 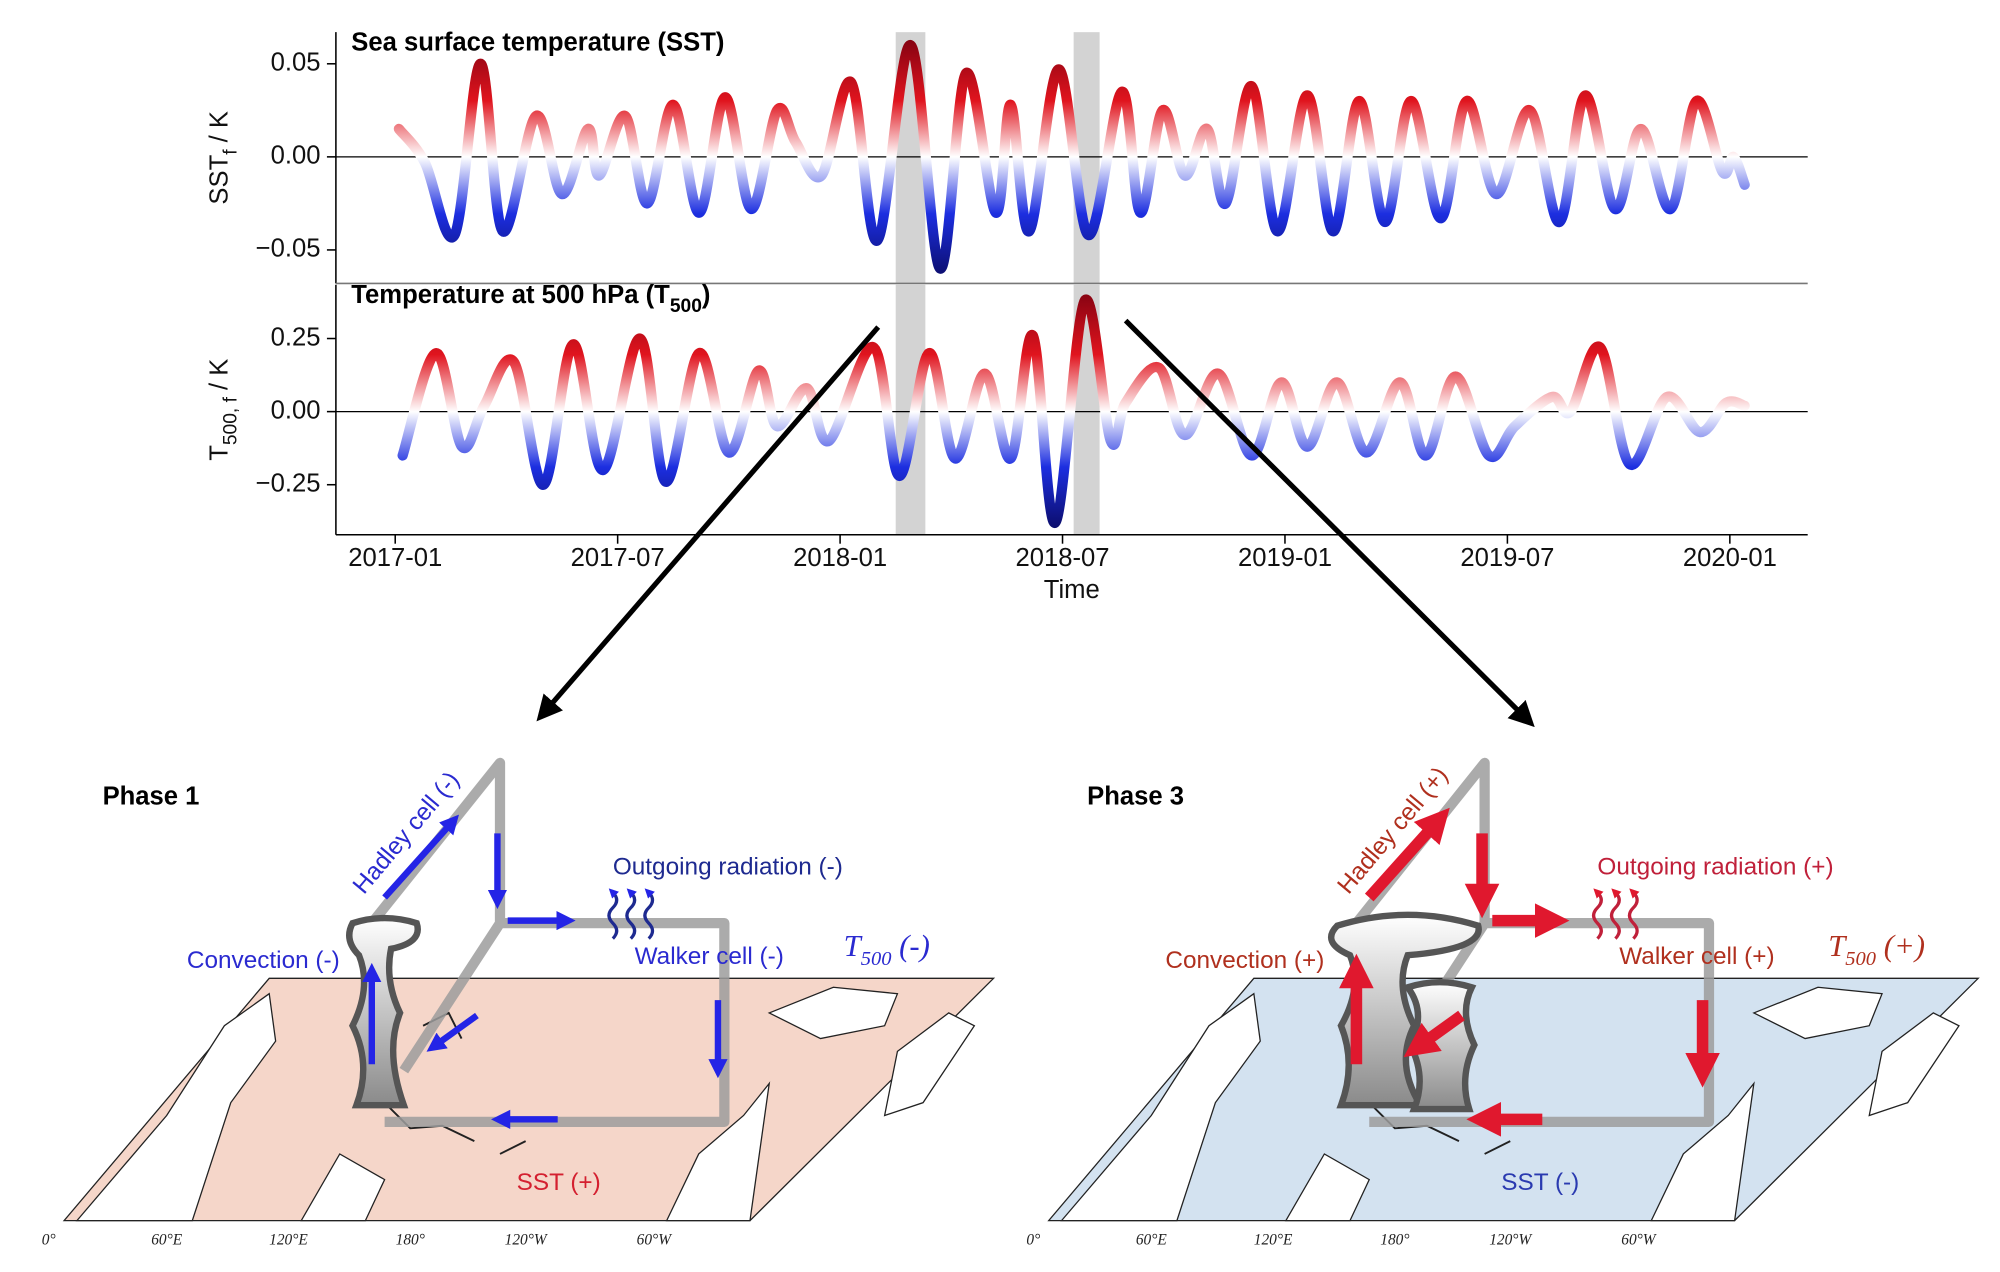 I want to click on y-axis-label-part: 500, f, so click(x=230, y=420).